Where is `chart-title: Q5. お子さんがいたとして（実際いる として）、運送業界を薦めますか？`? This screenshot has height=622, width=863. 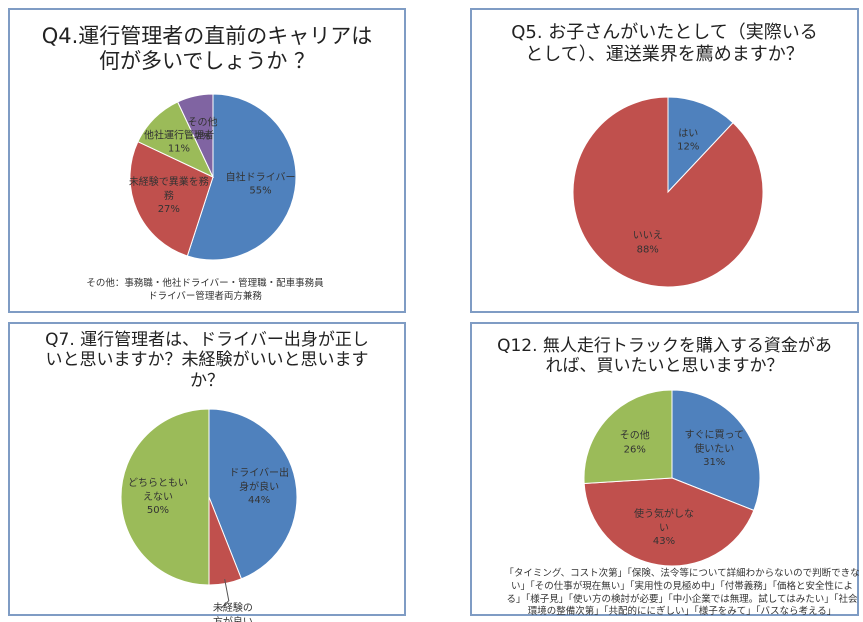 chart-title: Q5. お子さんがいたとして（実際いる として）、運送業界を薦めますか？ is located at coordinates (664, 43).